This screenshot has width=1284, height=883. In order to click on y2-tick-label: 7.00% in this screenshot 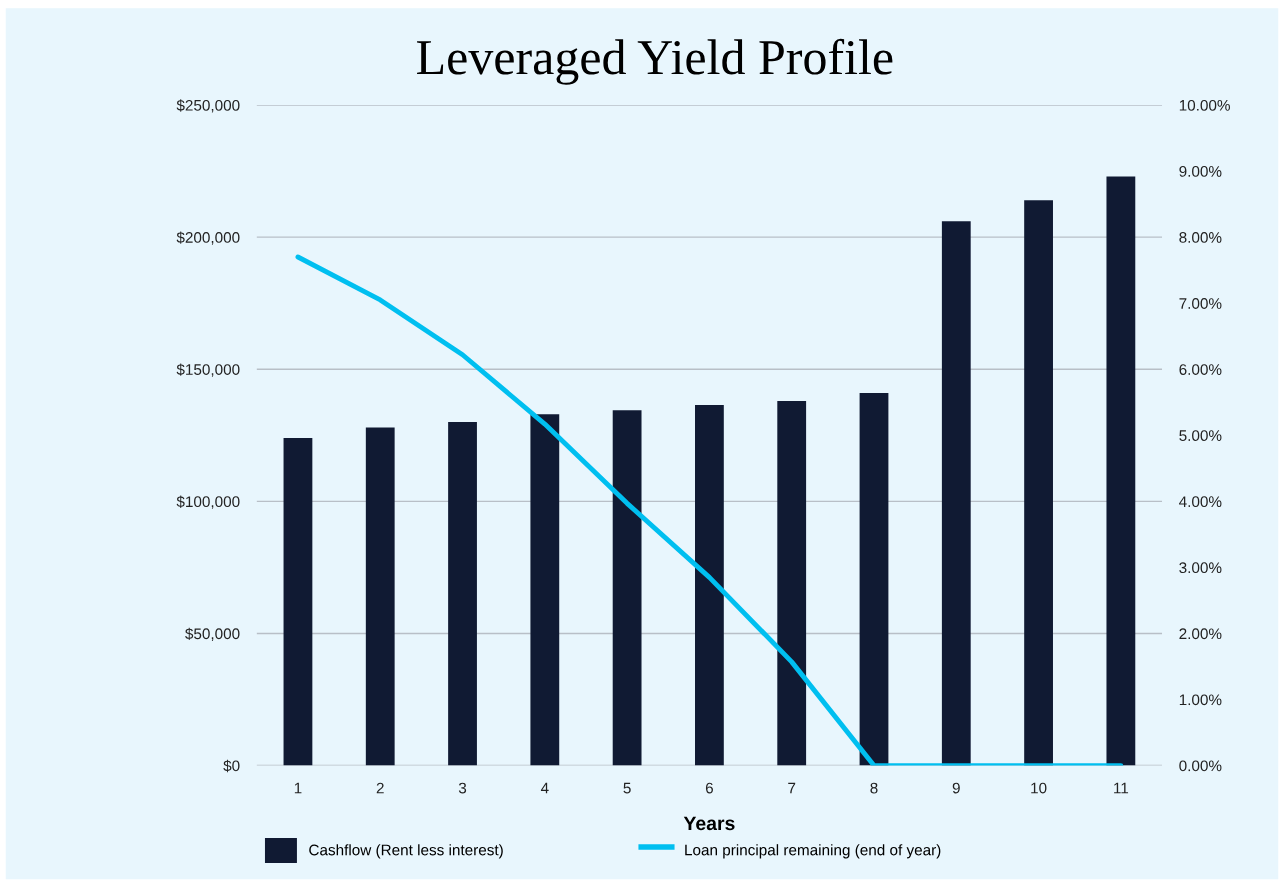, I will do `click(1200, 303)`.